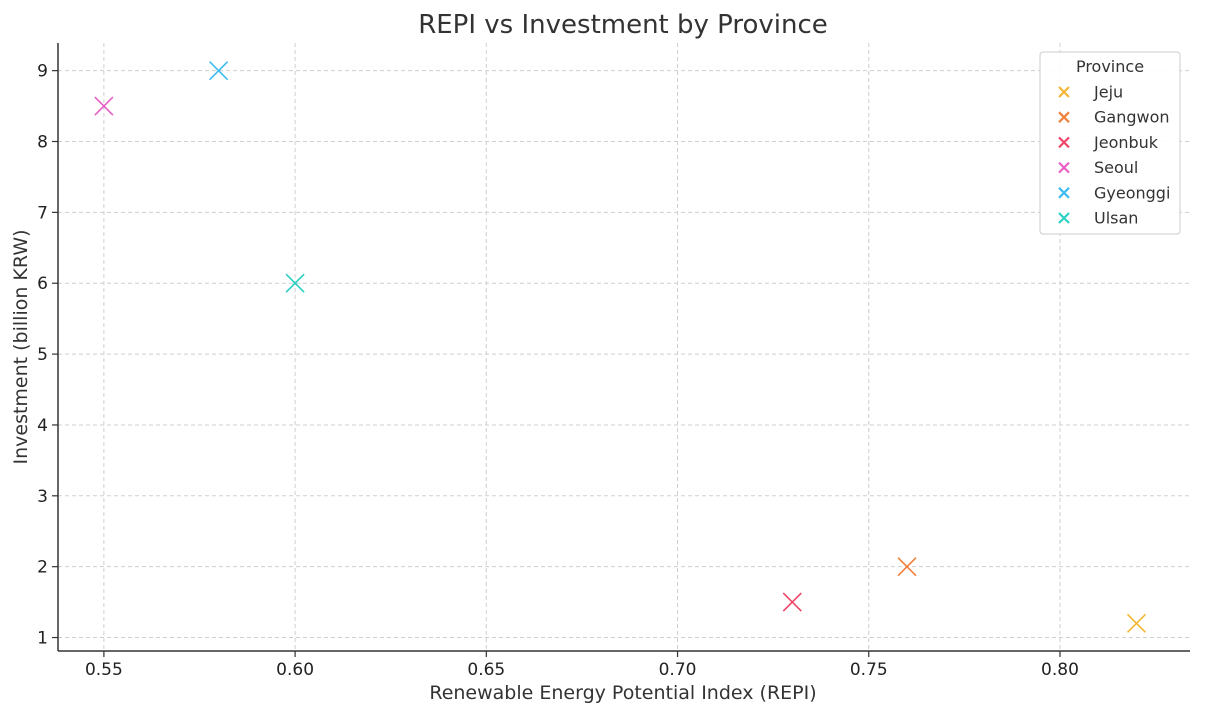 The height and width of the screenshot is (719, 1205). Describe the element at coordinates (42, 639) in the screenshot. I see `y-tick-label: 1` at that location.